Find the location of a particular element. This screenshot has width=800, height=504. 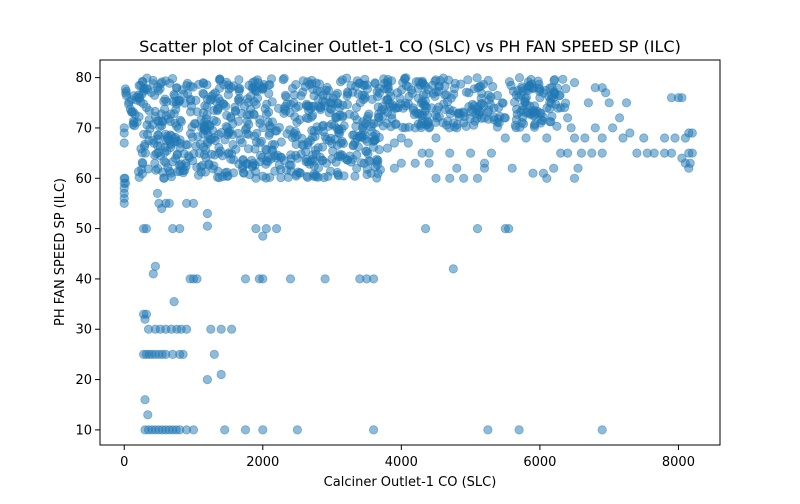

x-tick-label: 4000 is located at coordinates (401, 462).